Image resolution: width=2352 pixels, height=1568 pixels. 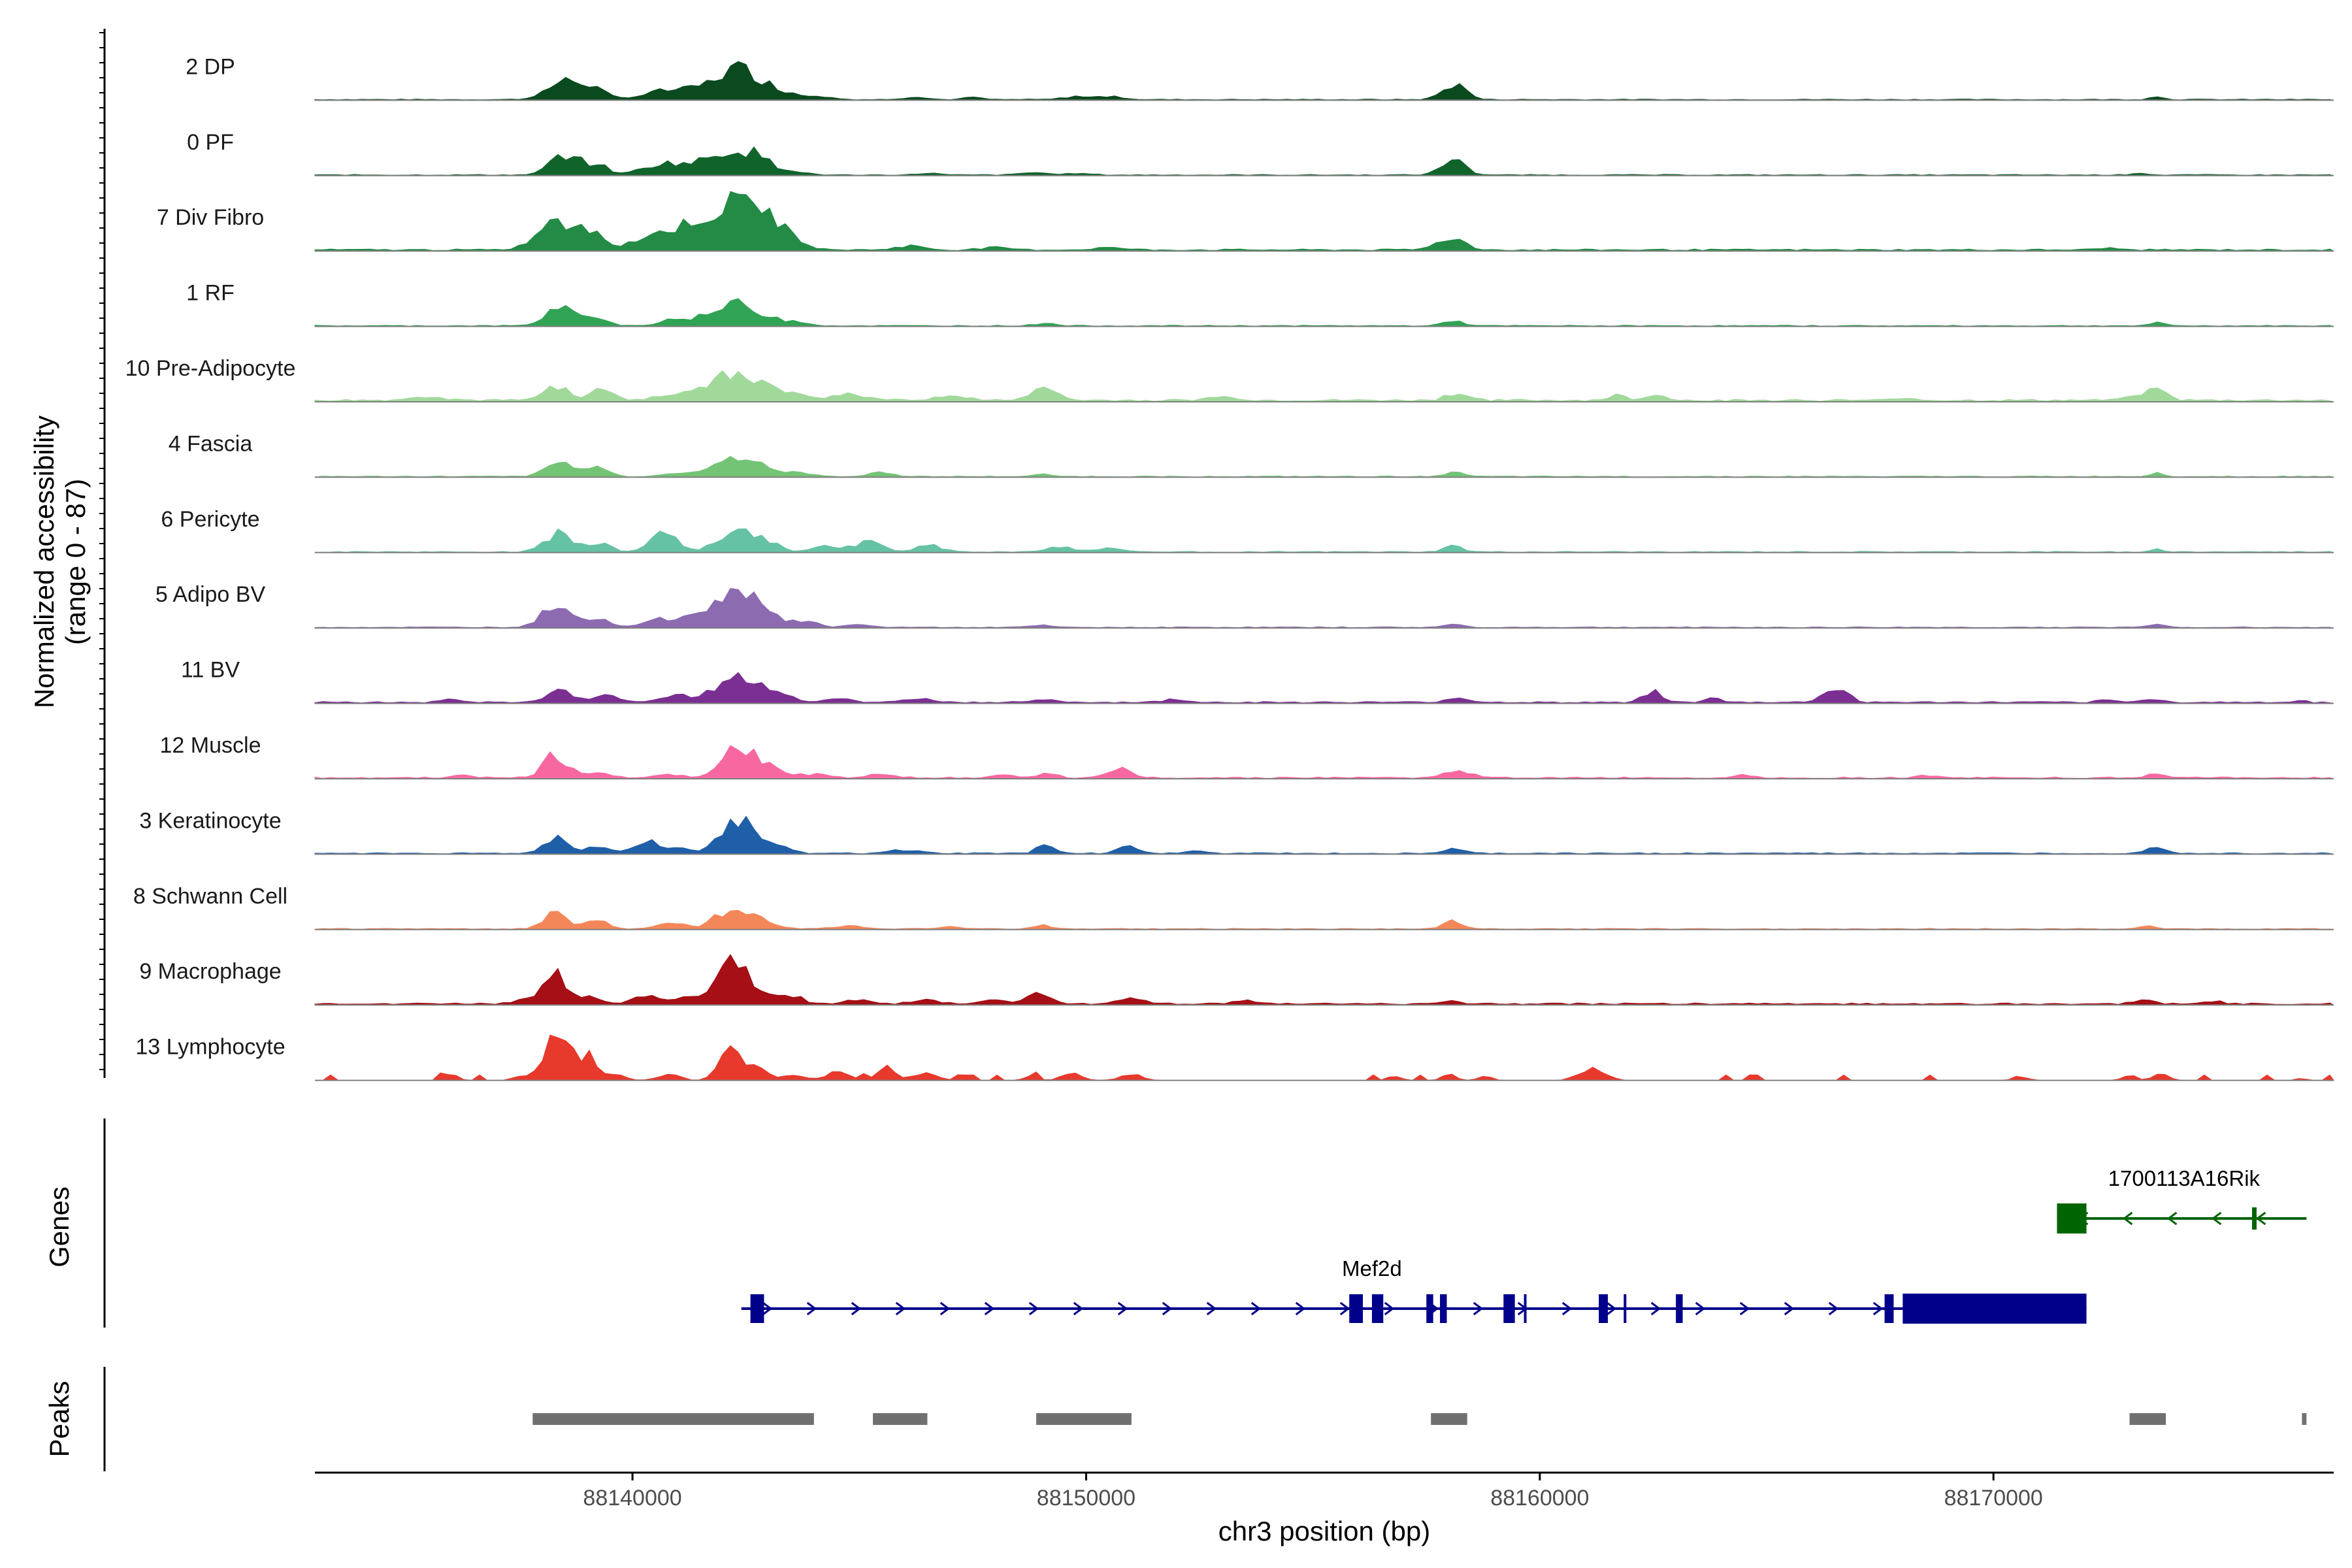 I want to click on gene-label: 1700113A16Rik, so click(x=2184, y=1178).